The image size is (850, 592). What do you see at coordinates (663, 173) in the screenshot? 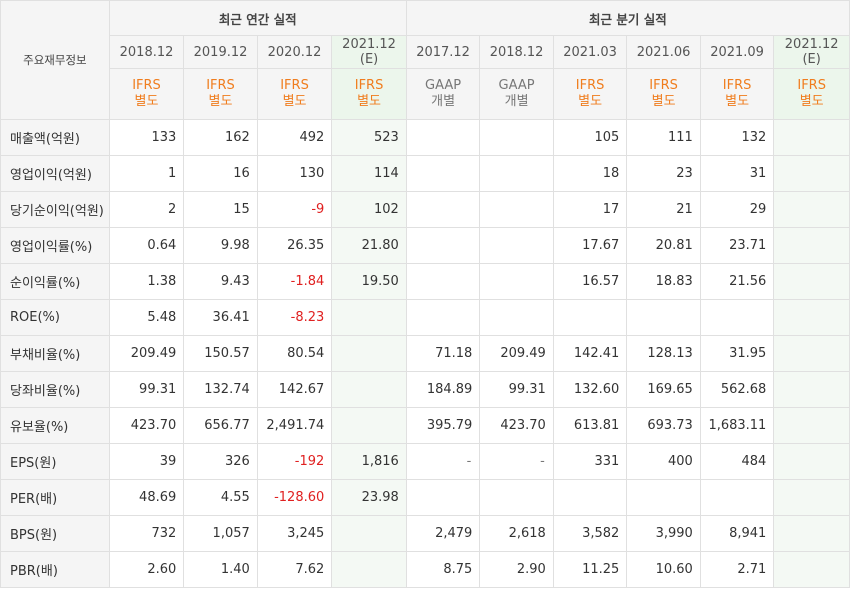
I see `table-cell: 23` at bounding box center [663, 173].